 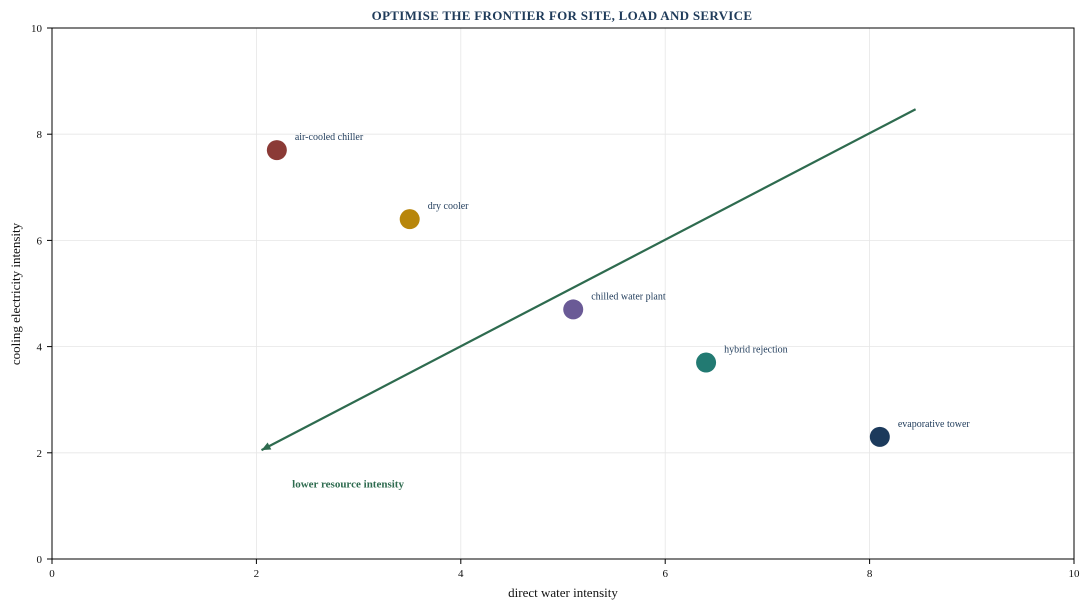 What do you see at coordinates (628, 296) in the screenshot?
I see `data-point-label: chilled water plant` at bounding box center [628, 296].